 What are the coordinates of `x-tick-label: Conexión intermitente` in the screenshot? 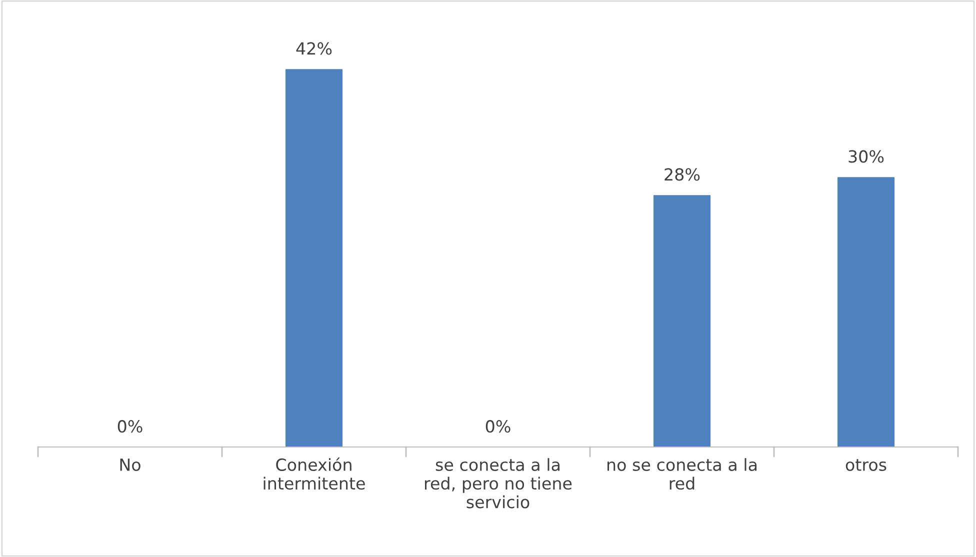 It's located at (314, 473).